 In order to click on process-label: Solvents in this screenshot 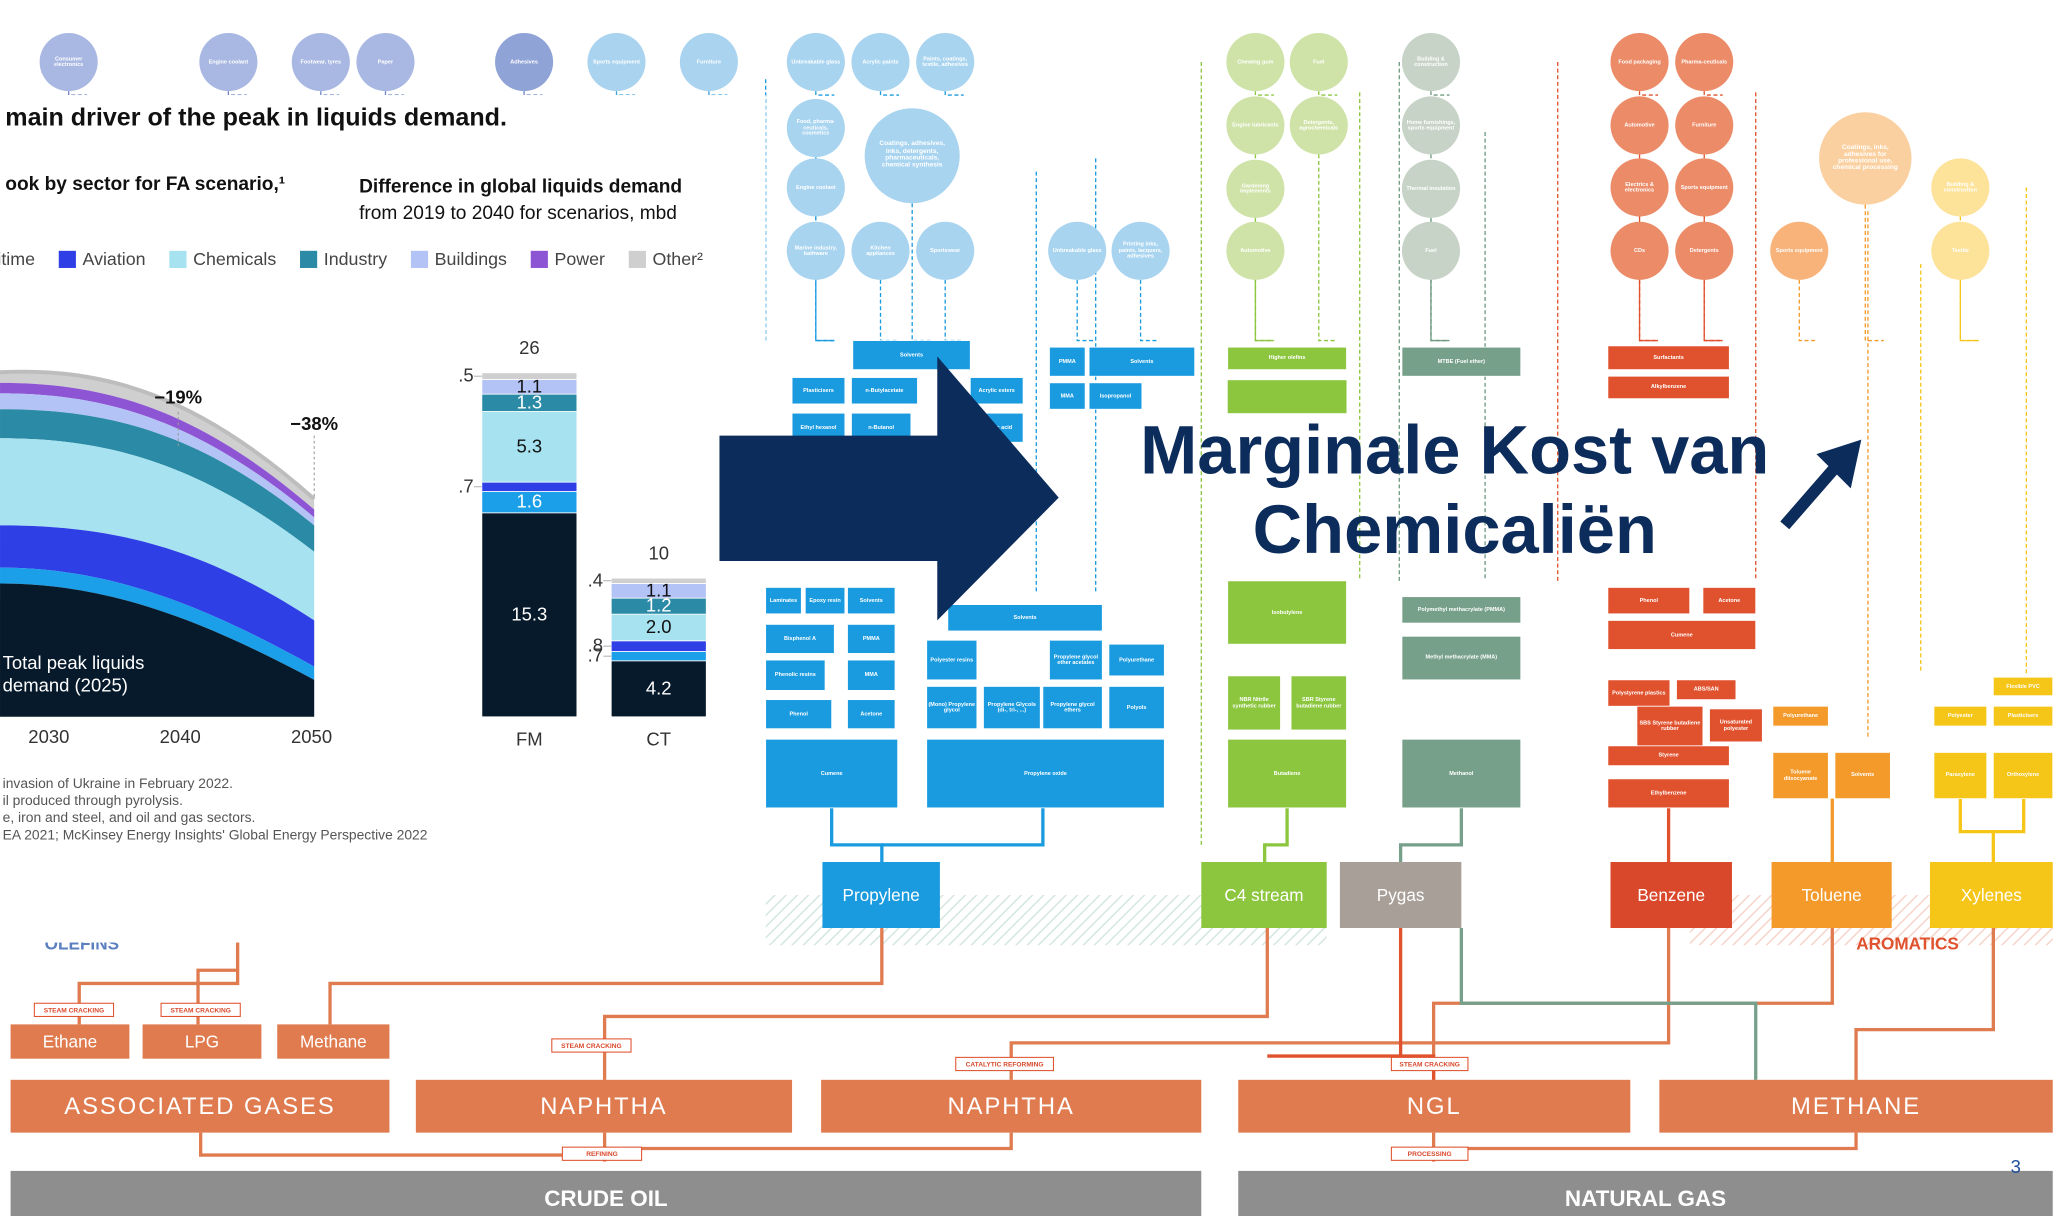, I will do `click(1025, 617)`.